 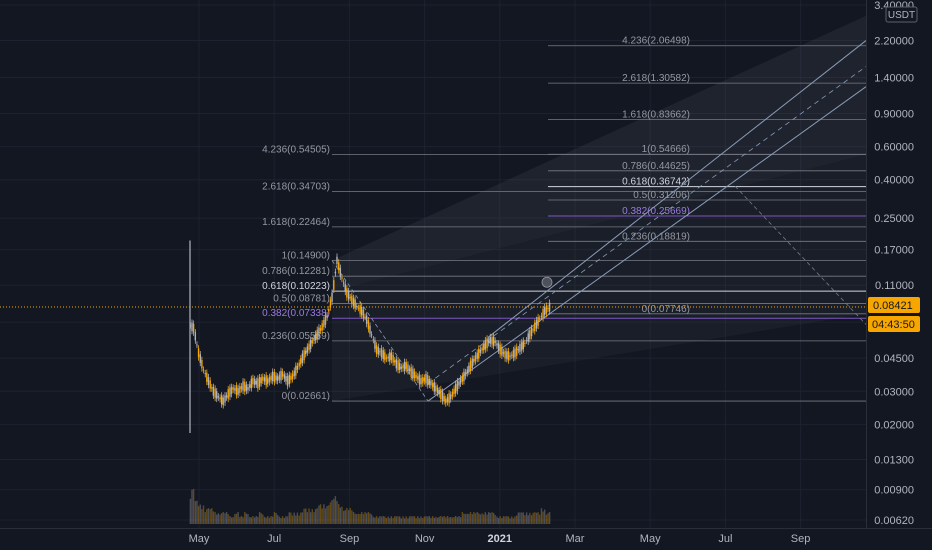 I want to click on time-axis: May Jul Sep Nov 2021 Mar May Jul Sep, so click(x=500, y=539).